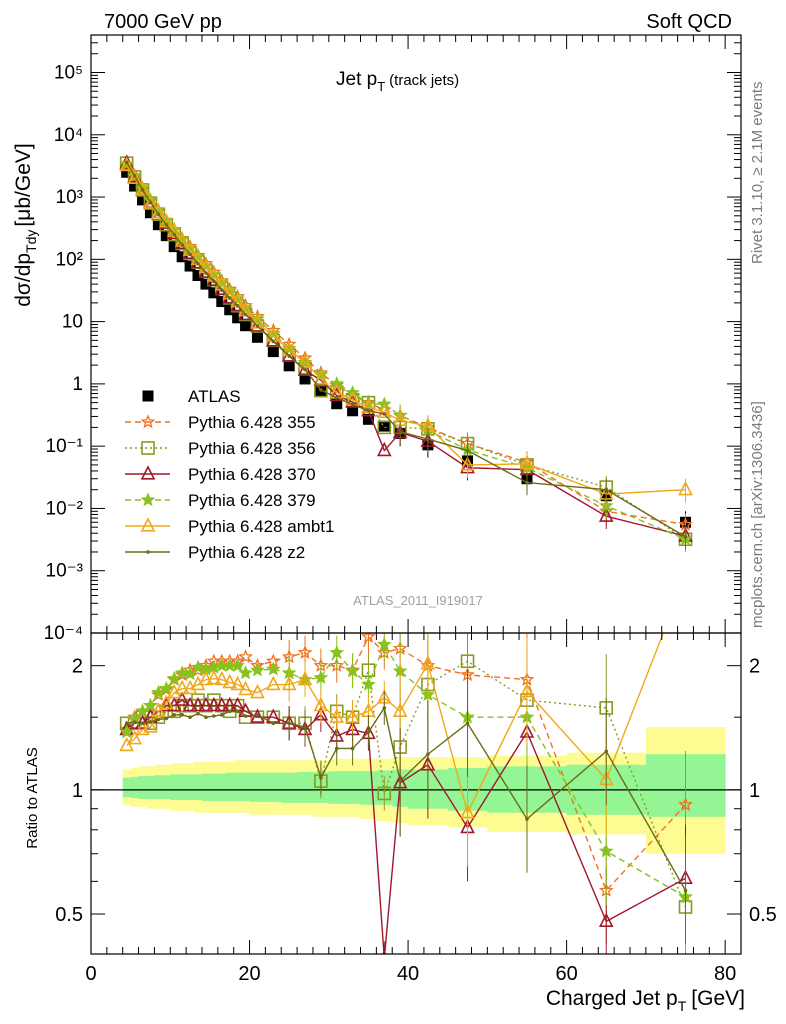 The width and height of the screenshot is (786, 1024). I want to click on legend-label: Pythia 6.428 370, so click(252, 474).